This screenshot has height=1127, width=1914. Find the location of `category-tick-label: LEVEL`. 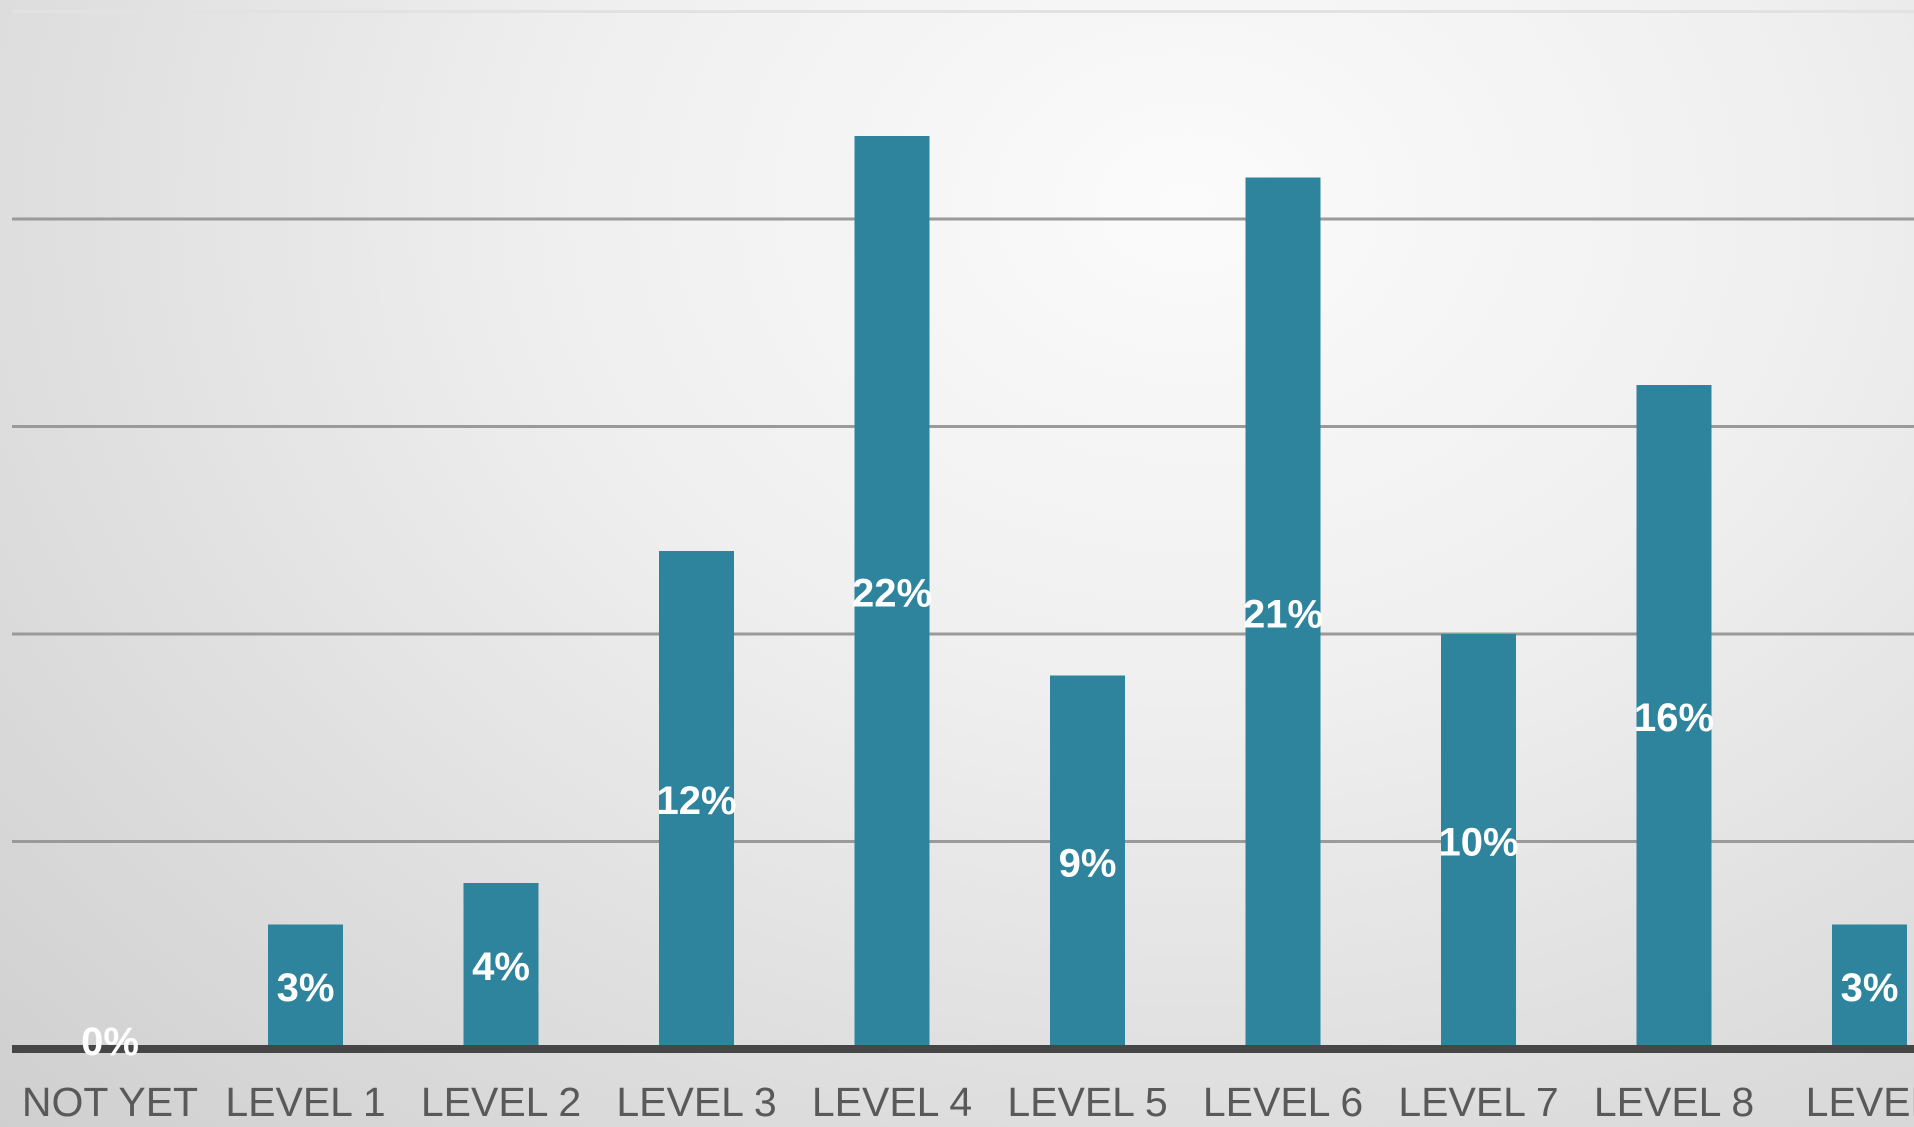

category-tick-label: LEVEL is located at coordinates (1860, 1102).